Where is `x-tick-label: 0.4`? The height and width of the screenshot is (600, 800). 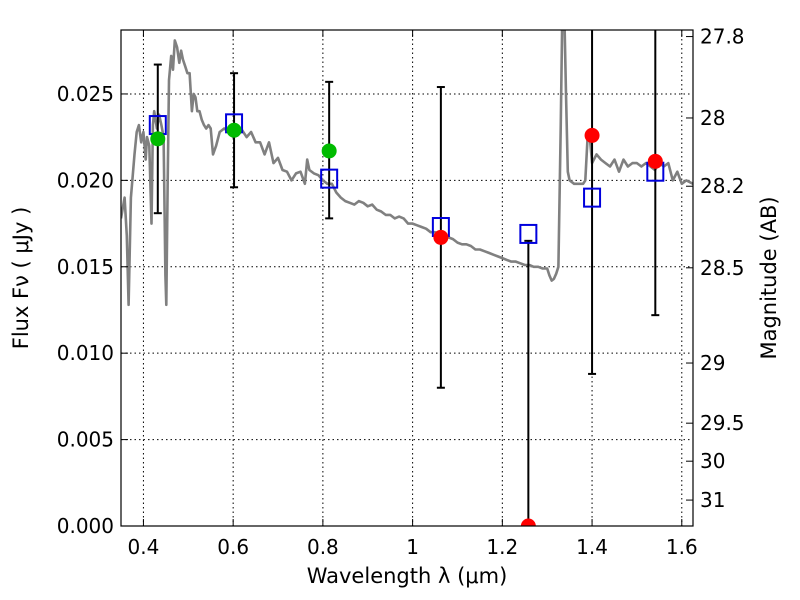
x-tick-label: 0.4 is located at coordinates (144, 547).